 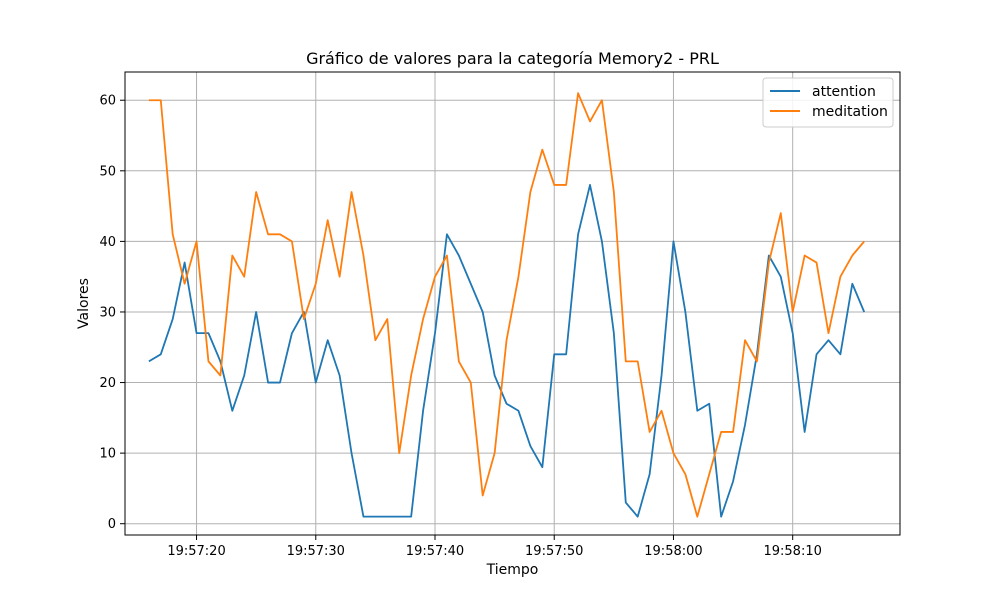 I want to click on legend: attention meditation, so click(x=828, y=102).